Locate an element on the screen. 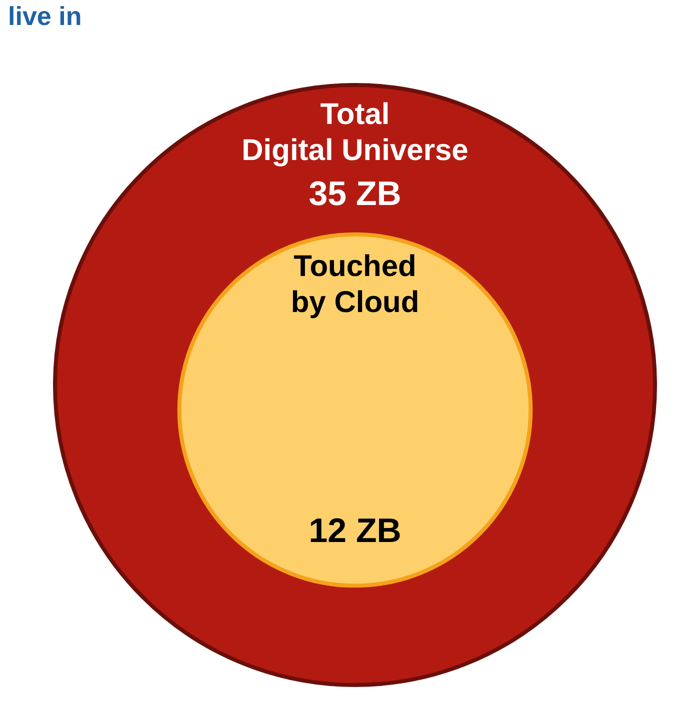 The image size is (695, 701). category-label: Touched by Cloud is located at coordinates (355, 284).